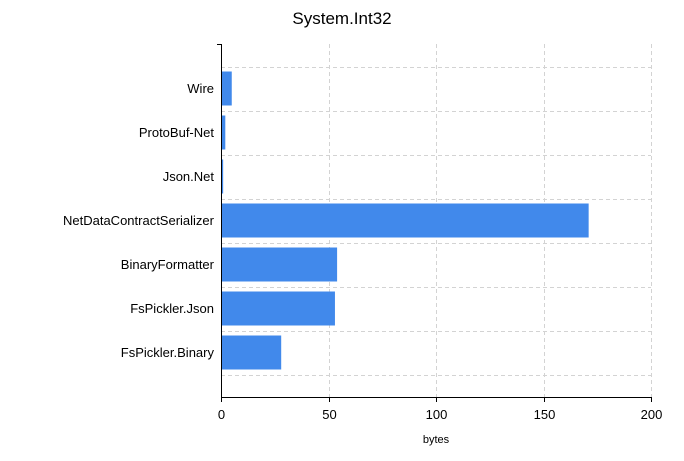 This screenshot has width=684, height=461. Describe the element at coordinates (223, 132) in the screenshot. I see `bar-protobuf-net` at that location.